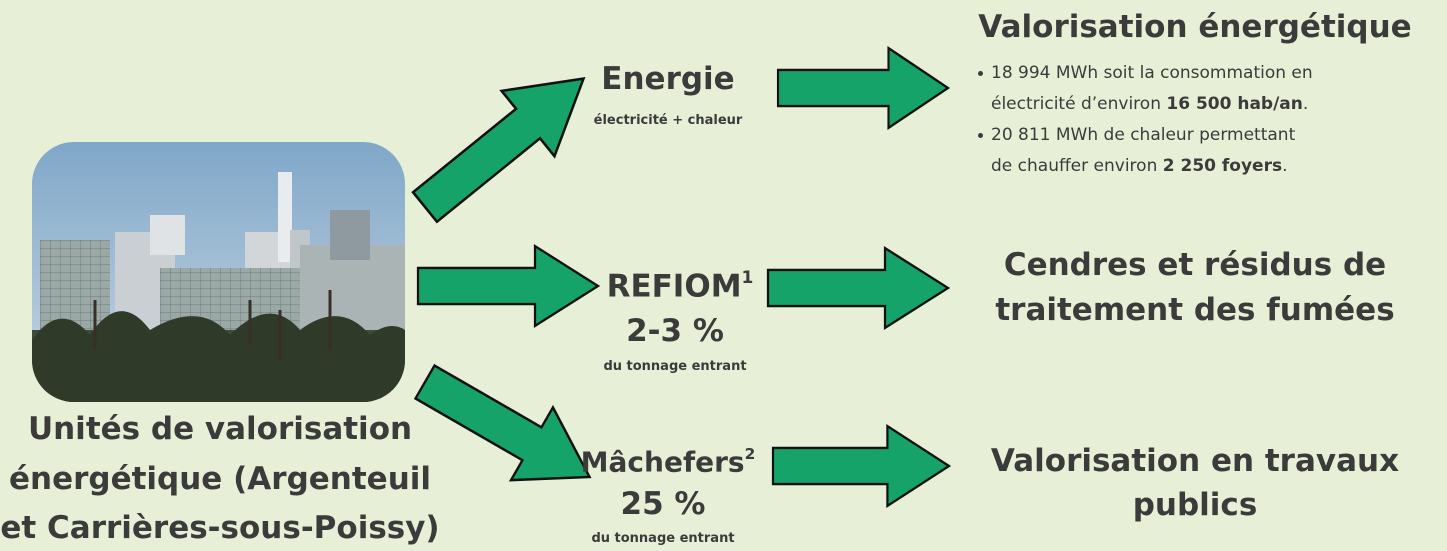 The width and height of the screenshot is (1447, 551). Describe the element at coordinates (218, 272) in the screenshot. I see `plant-photo` at that location.